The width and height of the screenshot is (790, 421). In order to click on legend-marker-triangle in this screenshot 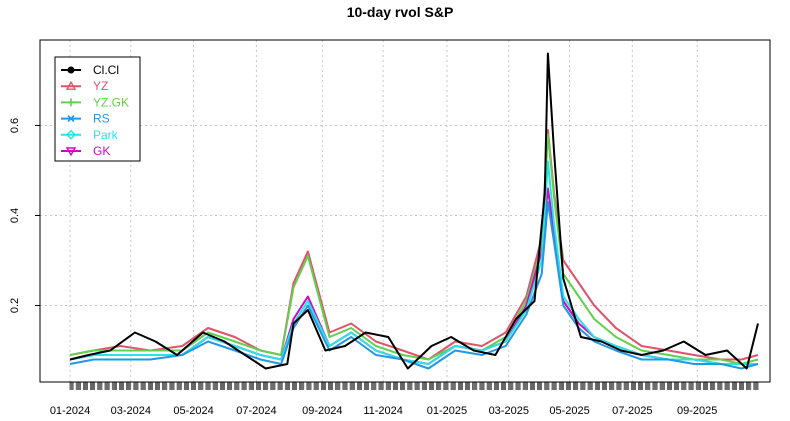, I will do `click(71, 85)`.